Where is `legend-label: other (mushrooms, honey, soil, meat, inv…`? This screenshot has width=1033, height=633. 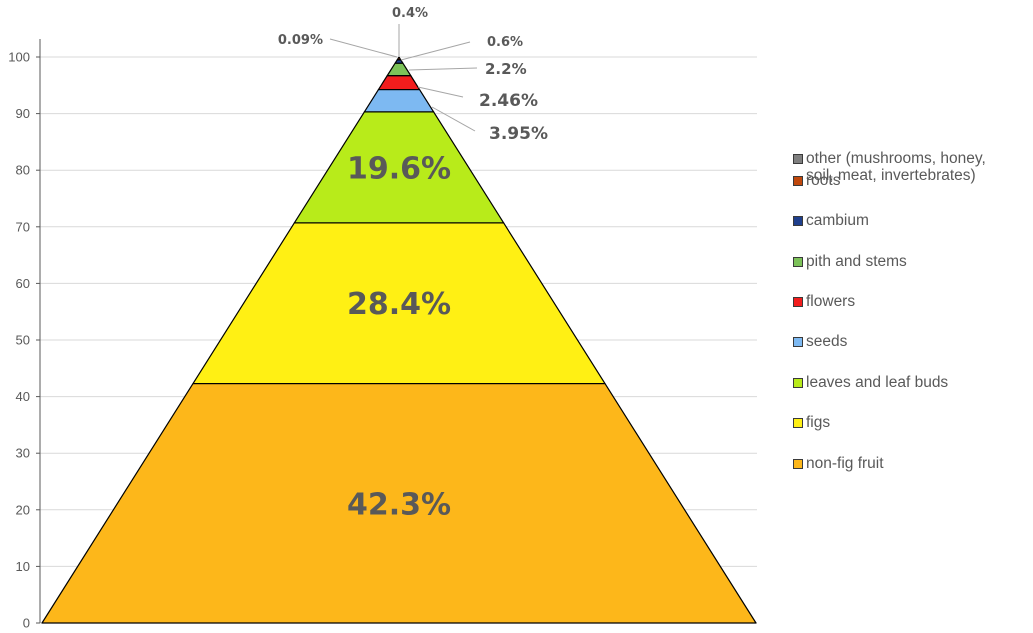 legend-label: other (mushrooms, honey, soil, meat, inv… is located at coordinates (896, 167).